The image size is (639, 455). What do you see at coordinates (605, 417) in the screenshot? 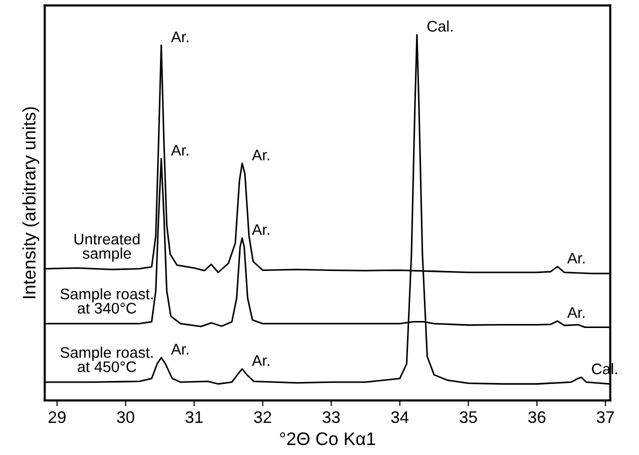
I see `x-tick-label: 37` at bounding box center [605, 417].